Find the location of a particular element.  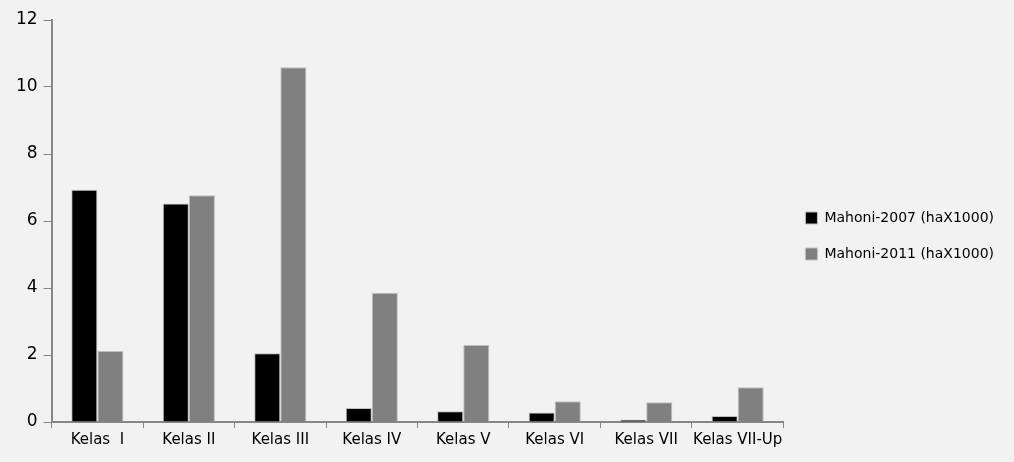

x-tick-label: Kelas I is located at coordinates (97, 438).